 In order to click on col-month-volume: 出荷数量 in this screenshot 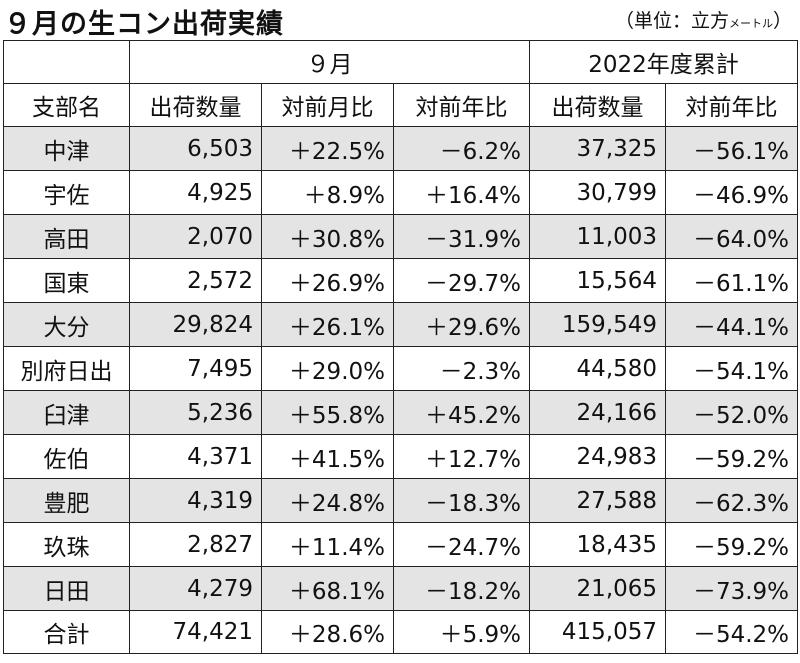, I will do `click(195, 105)`.